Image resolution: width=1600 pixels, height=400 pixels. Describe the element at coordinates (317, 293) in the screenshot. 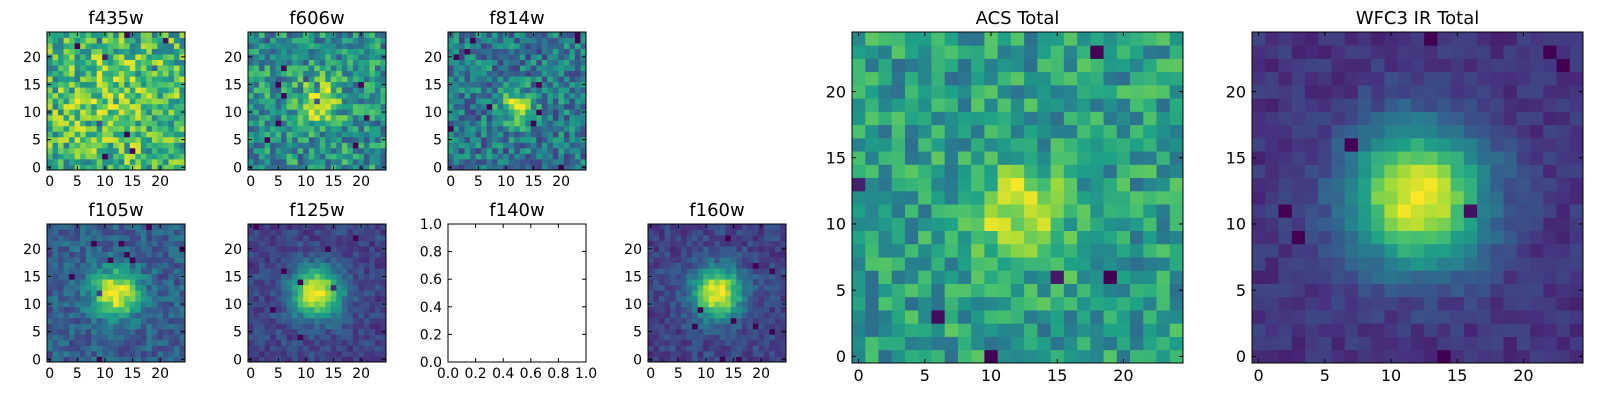

I see `axes-frame` at that location.